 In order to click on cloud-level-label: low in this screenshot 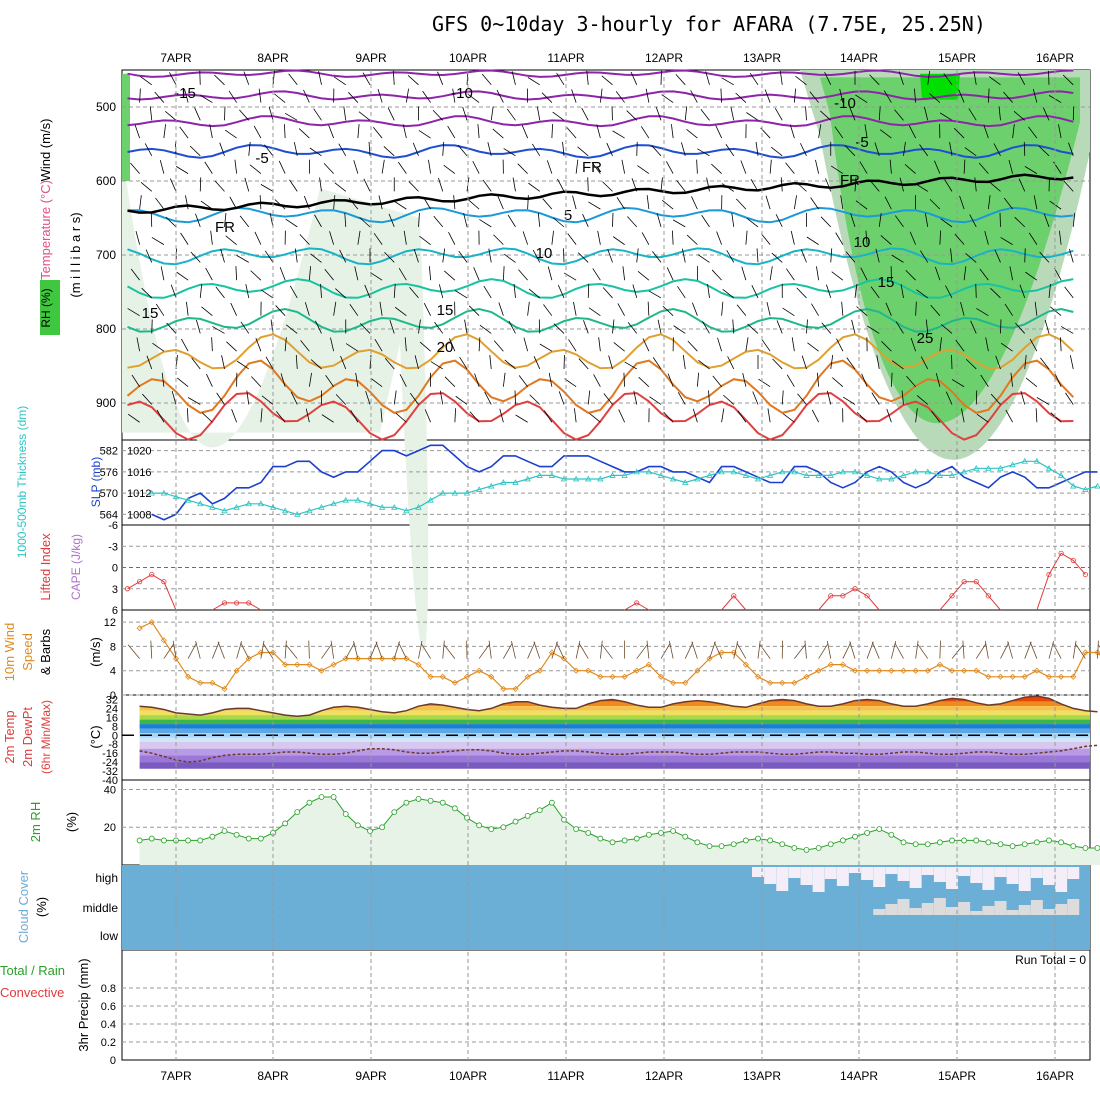, I will do `click(109, 936)`.